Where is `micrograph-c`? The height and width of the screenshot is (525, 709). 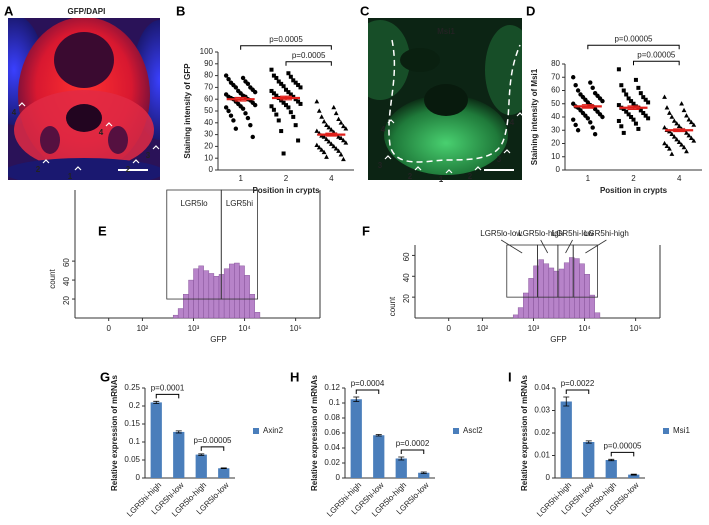 micrograph-c is located at coordinates (445, 99).